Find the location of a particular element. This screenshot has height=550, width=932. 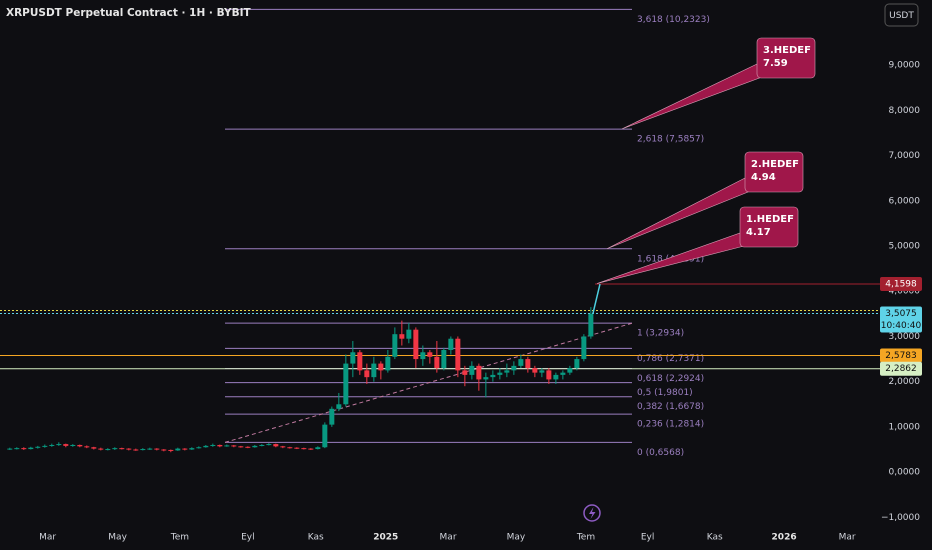

fib-level-label: 0 (0,6568) is located at coordinates (660, 453).